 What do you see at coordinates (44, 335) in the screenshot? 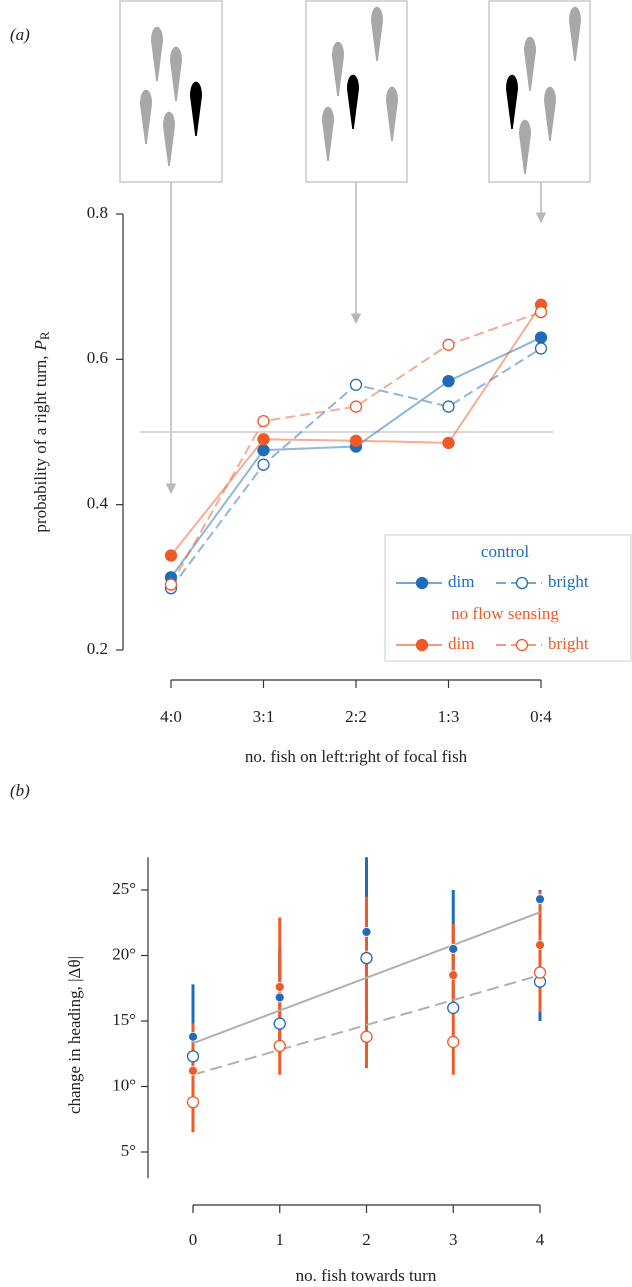
I see `y-axis-label-subscript: R` at bounding box center [44, 335].